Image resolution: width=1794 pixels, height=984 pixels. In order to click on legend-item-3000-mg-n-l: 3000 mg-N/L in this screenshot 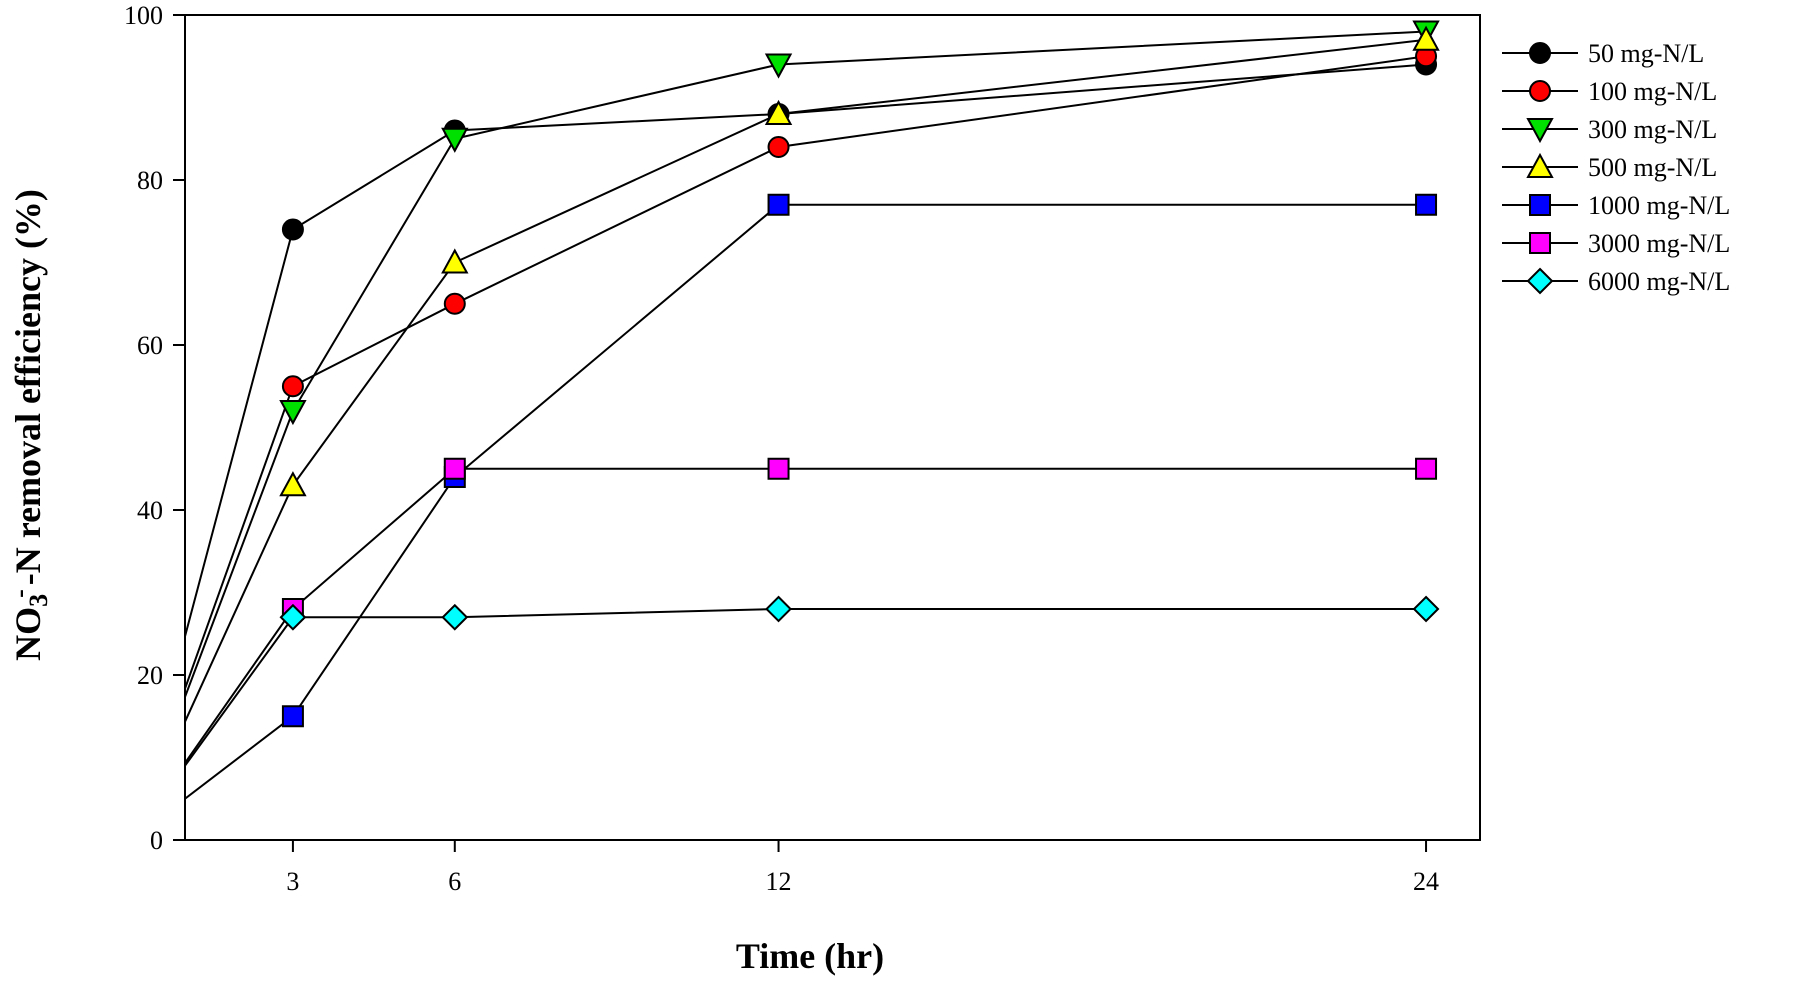, I will do `click(1616, 243)`.